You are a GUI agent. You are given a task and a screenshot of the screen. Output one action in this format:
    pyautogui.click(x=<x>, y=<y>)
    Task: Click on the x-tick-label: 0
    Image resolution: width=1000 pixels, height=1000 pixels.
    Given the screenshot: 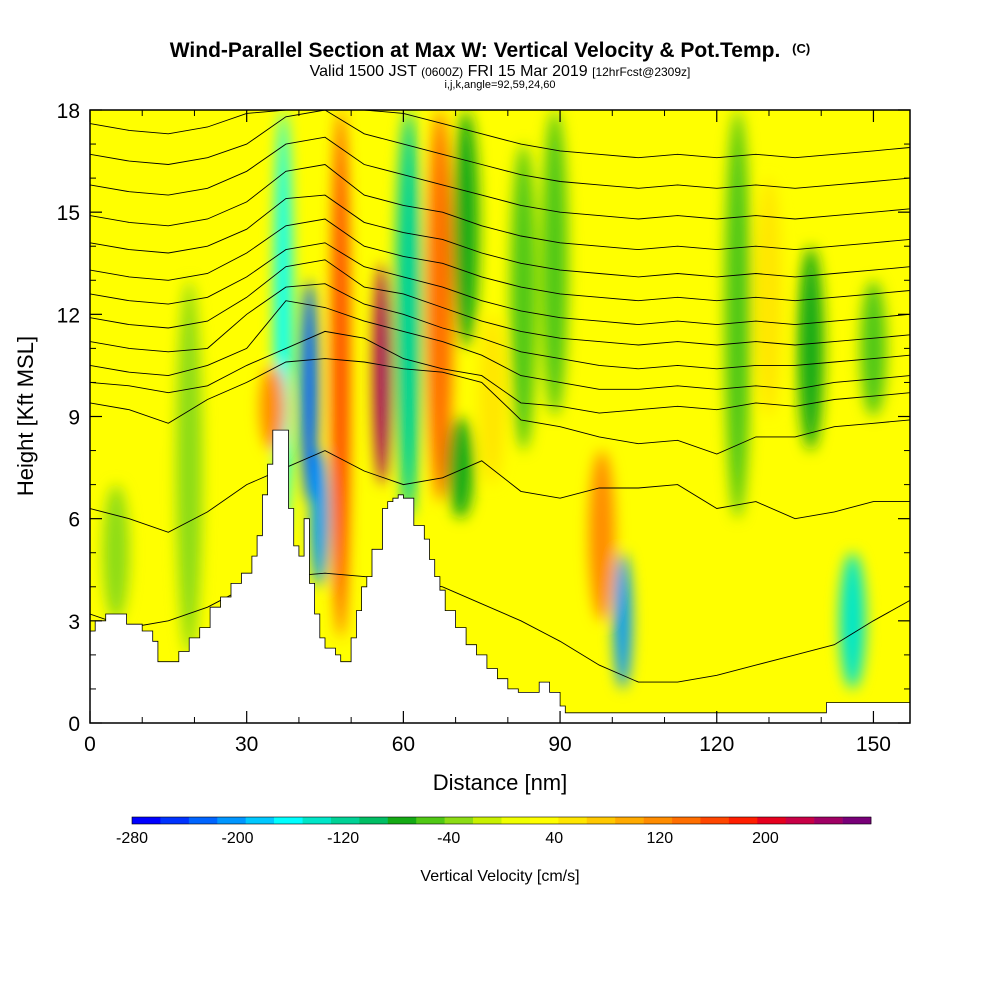 What is the action you would take?
    pyautogui.click(x=90, y=744)
    